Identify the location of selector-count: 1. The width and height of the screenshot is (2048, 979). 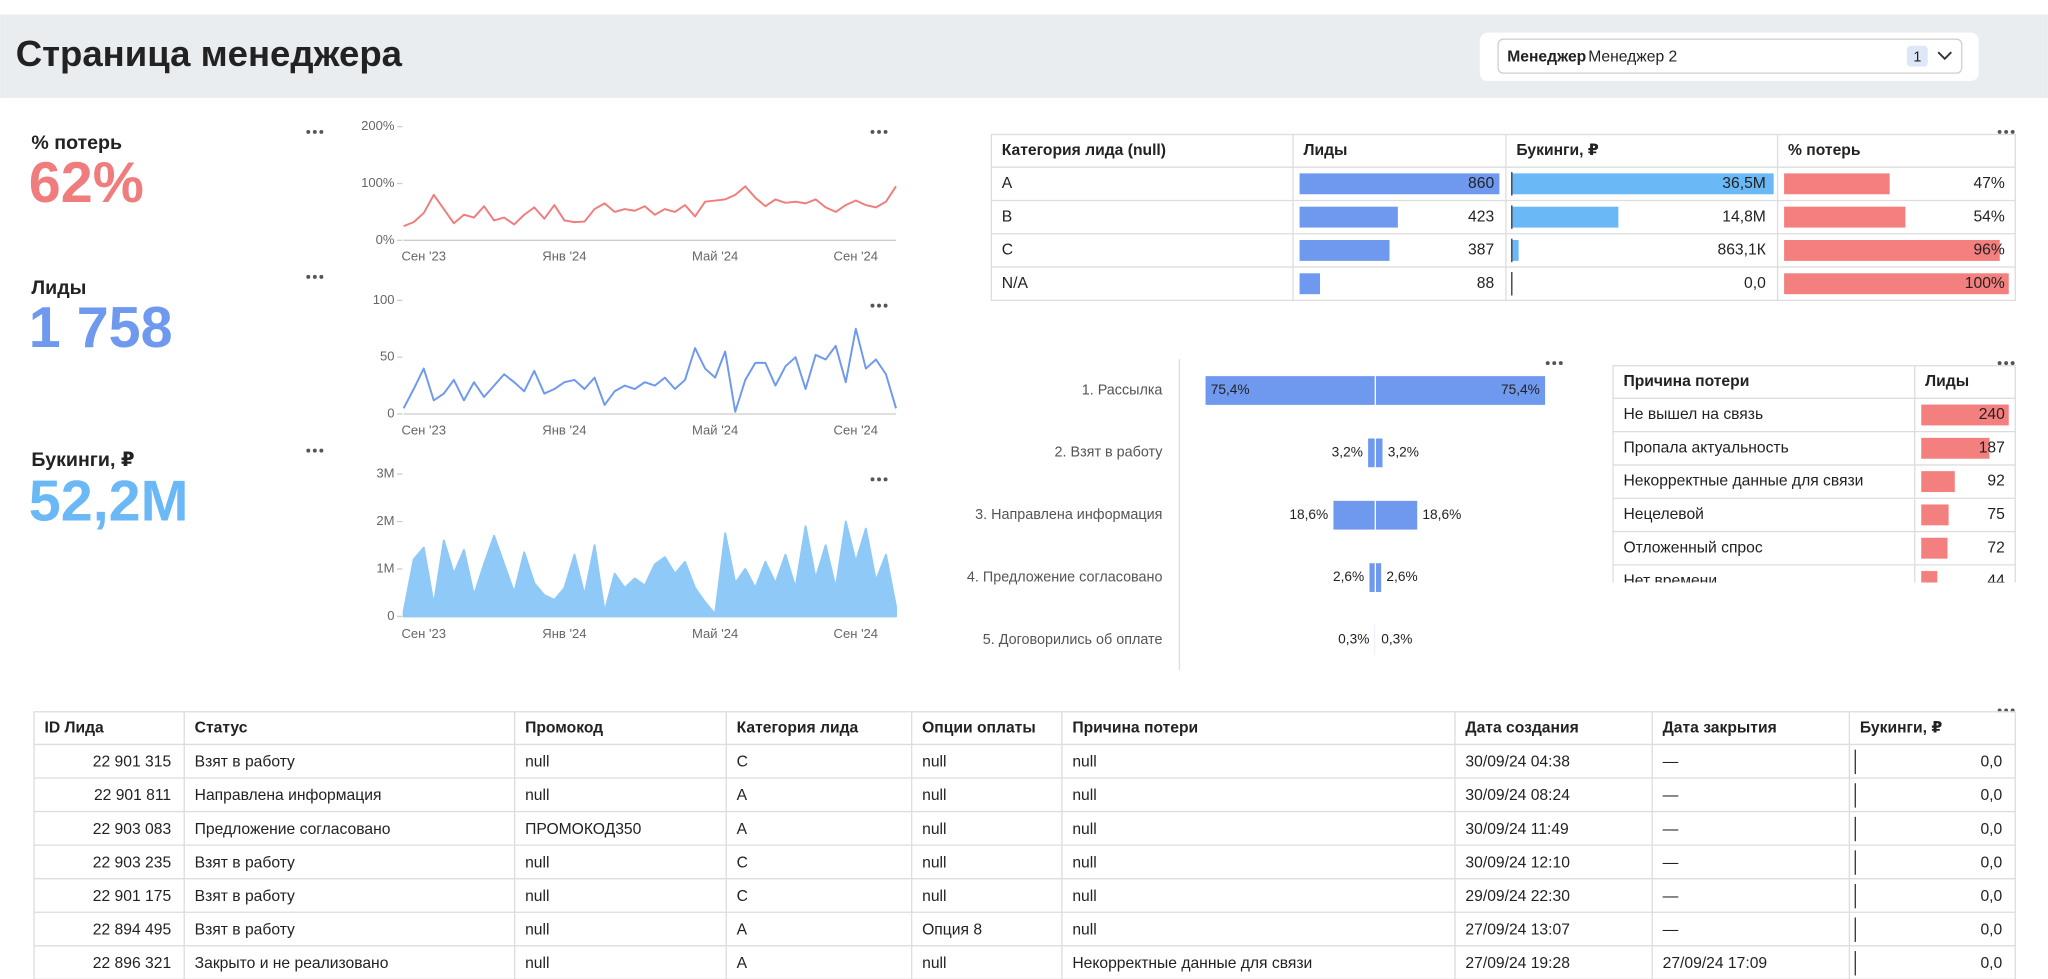
(1917, 57).